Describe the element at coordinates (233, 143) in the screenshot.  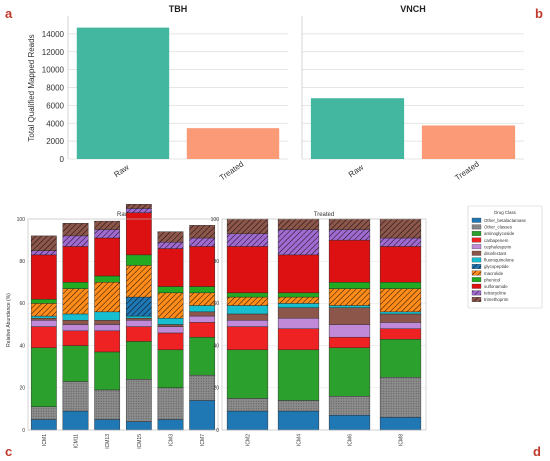
I see `chart-a-bar-treated` at that location.